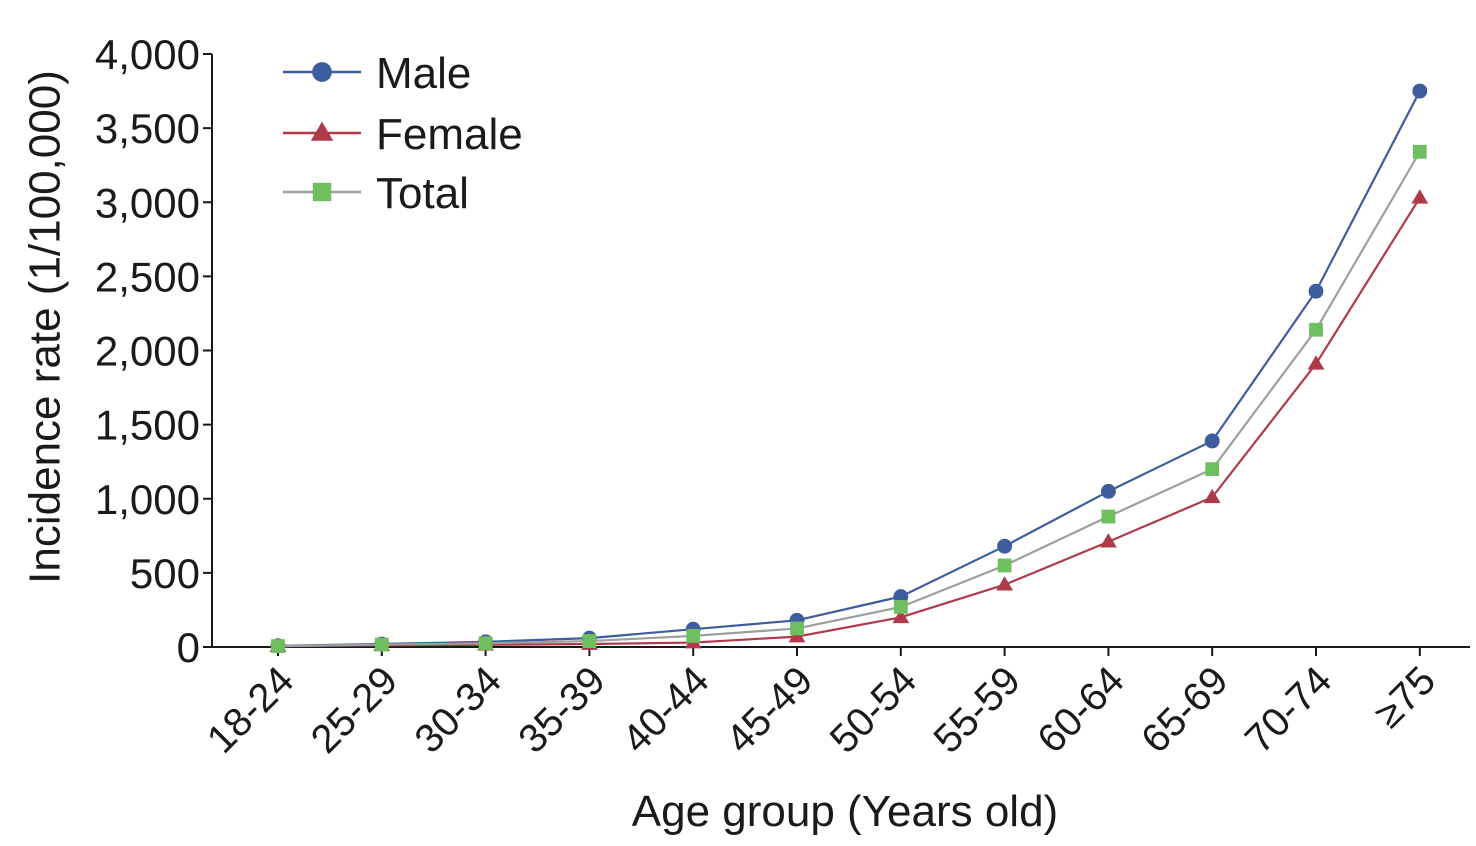 The width and height of the screenshot is (1476, 846). What do you see at coordinates (422, 193) in the screenshot?
I see `legend-label: Total` at bounding box center [422, 193].